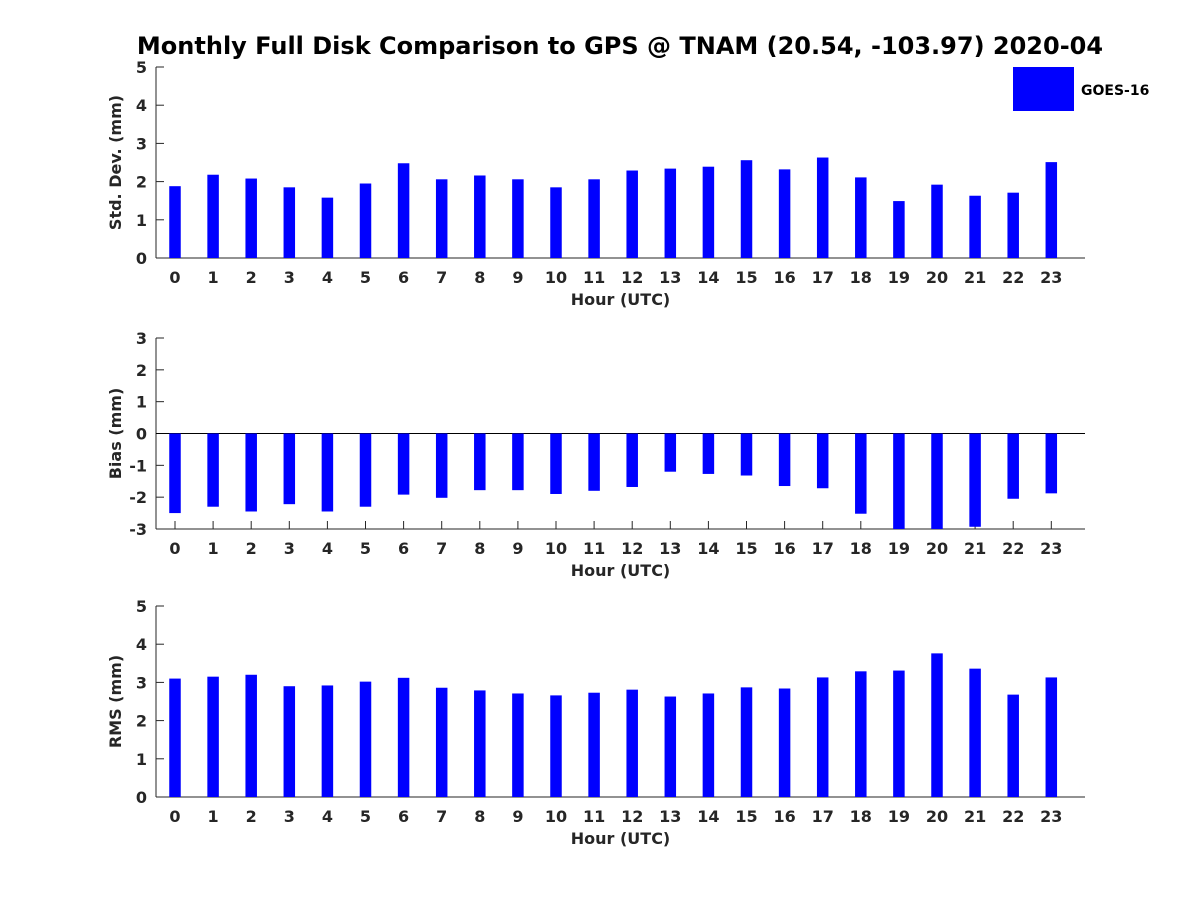  What do you see at coordinates (174, 277) in the screenshot?
I see `x-tick-label: 0` at bounding box center [174, 277].